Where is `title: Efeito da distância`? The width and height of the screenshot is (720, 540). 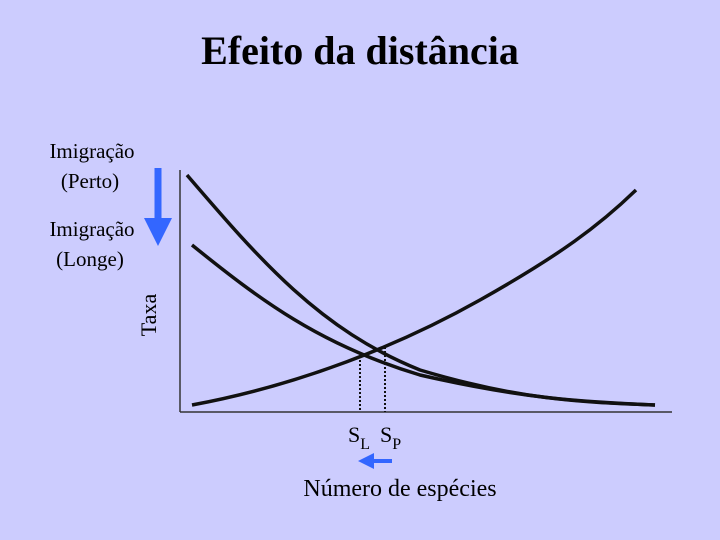 title: Efeito da distância is located at coordinates (360, 50).